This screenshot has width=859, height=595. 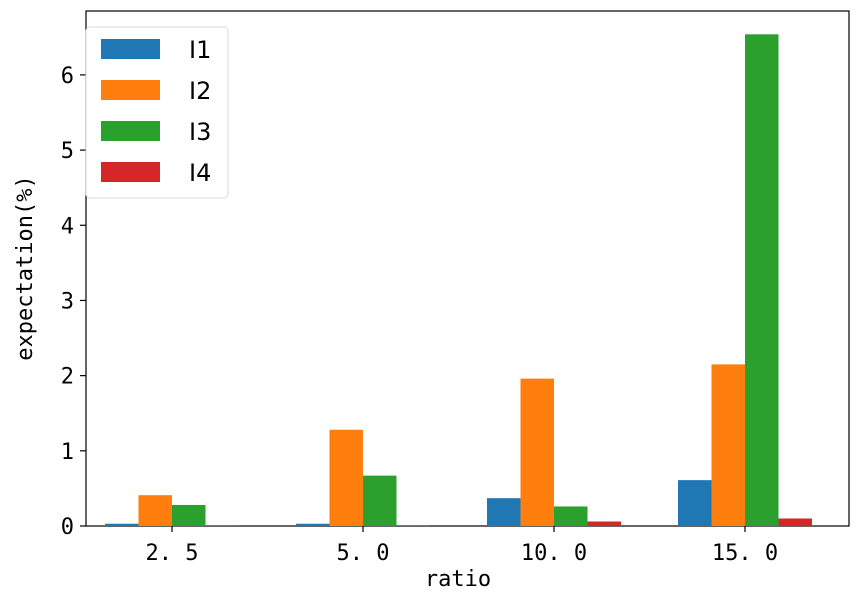 What do you see at coordinates (67, 76) in the screenshot?
I see `y-tick-label-6: 6` at bounding box center [67, 76].